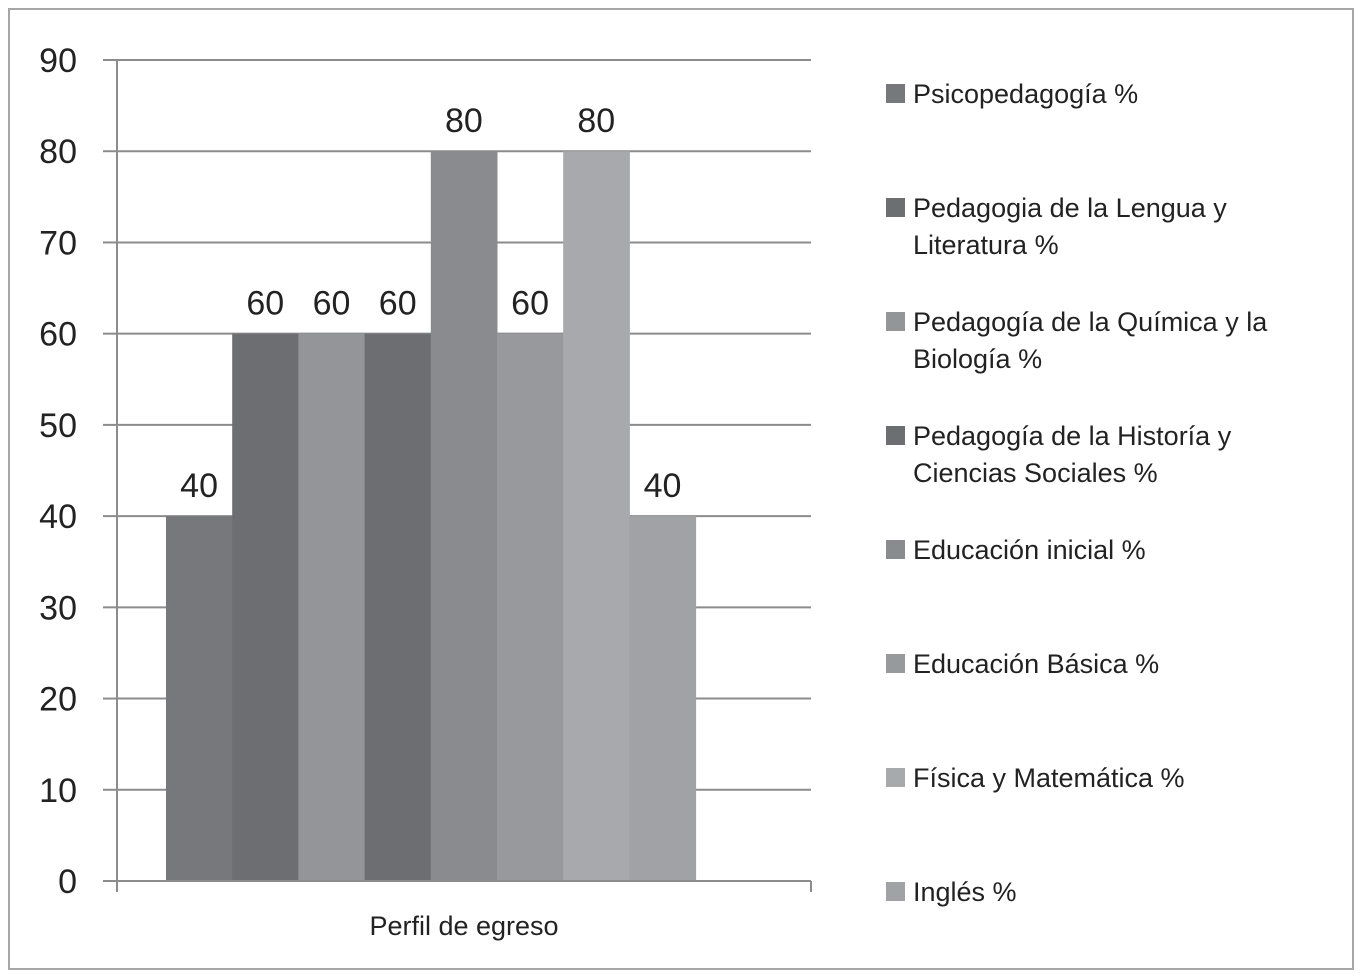 The image size is (1360, 976). What do you see at coordinates (58, 426) in the screenshot?
I see `y-tick-label: 50` at bounding box center [58, 426].